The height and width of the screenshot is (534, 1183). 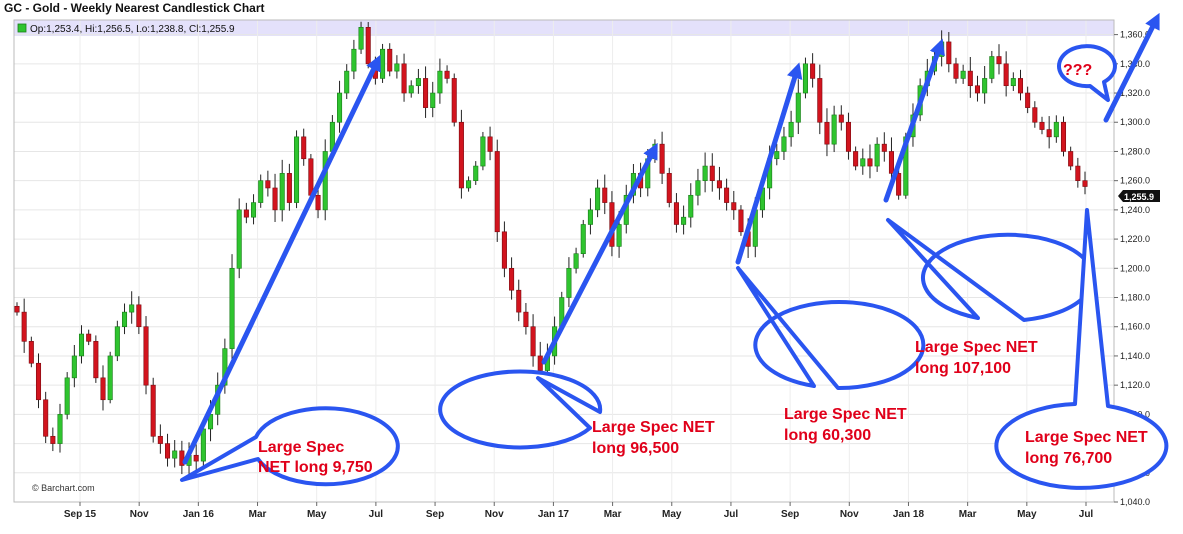 I want to click on x-tick-label: May, so click(x=317, y=514).